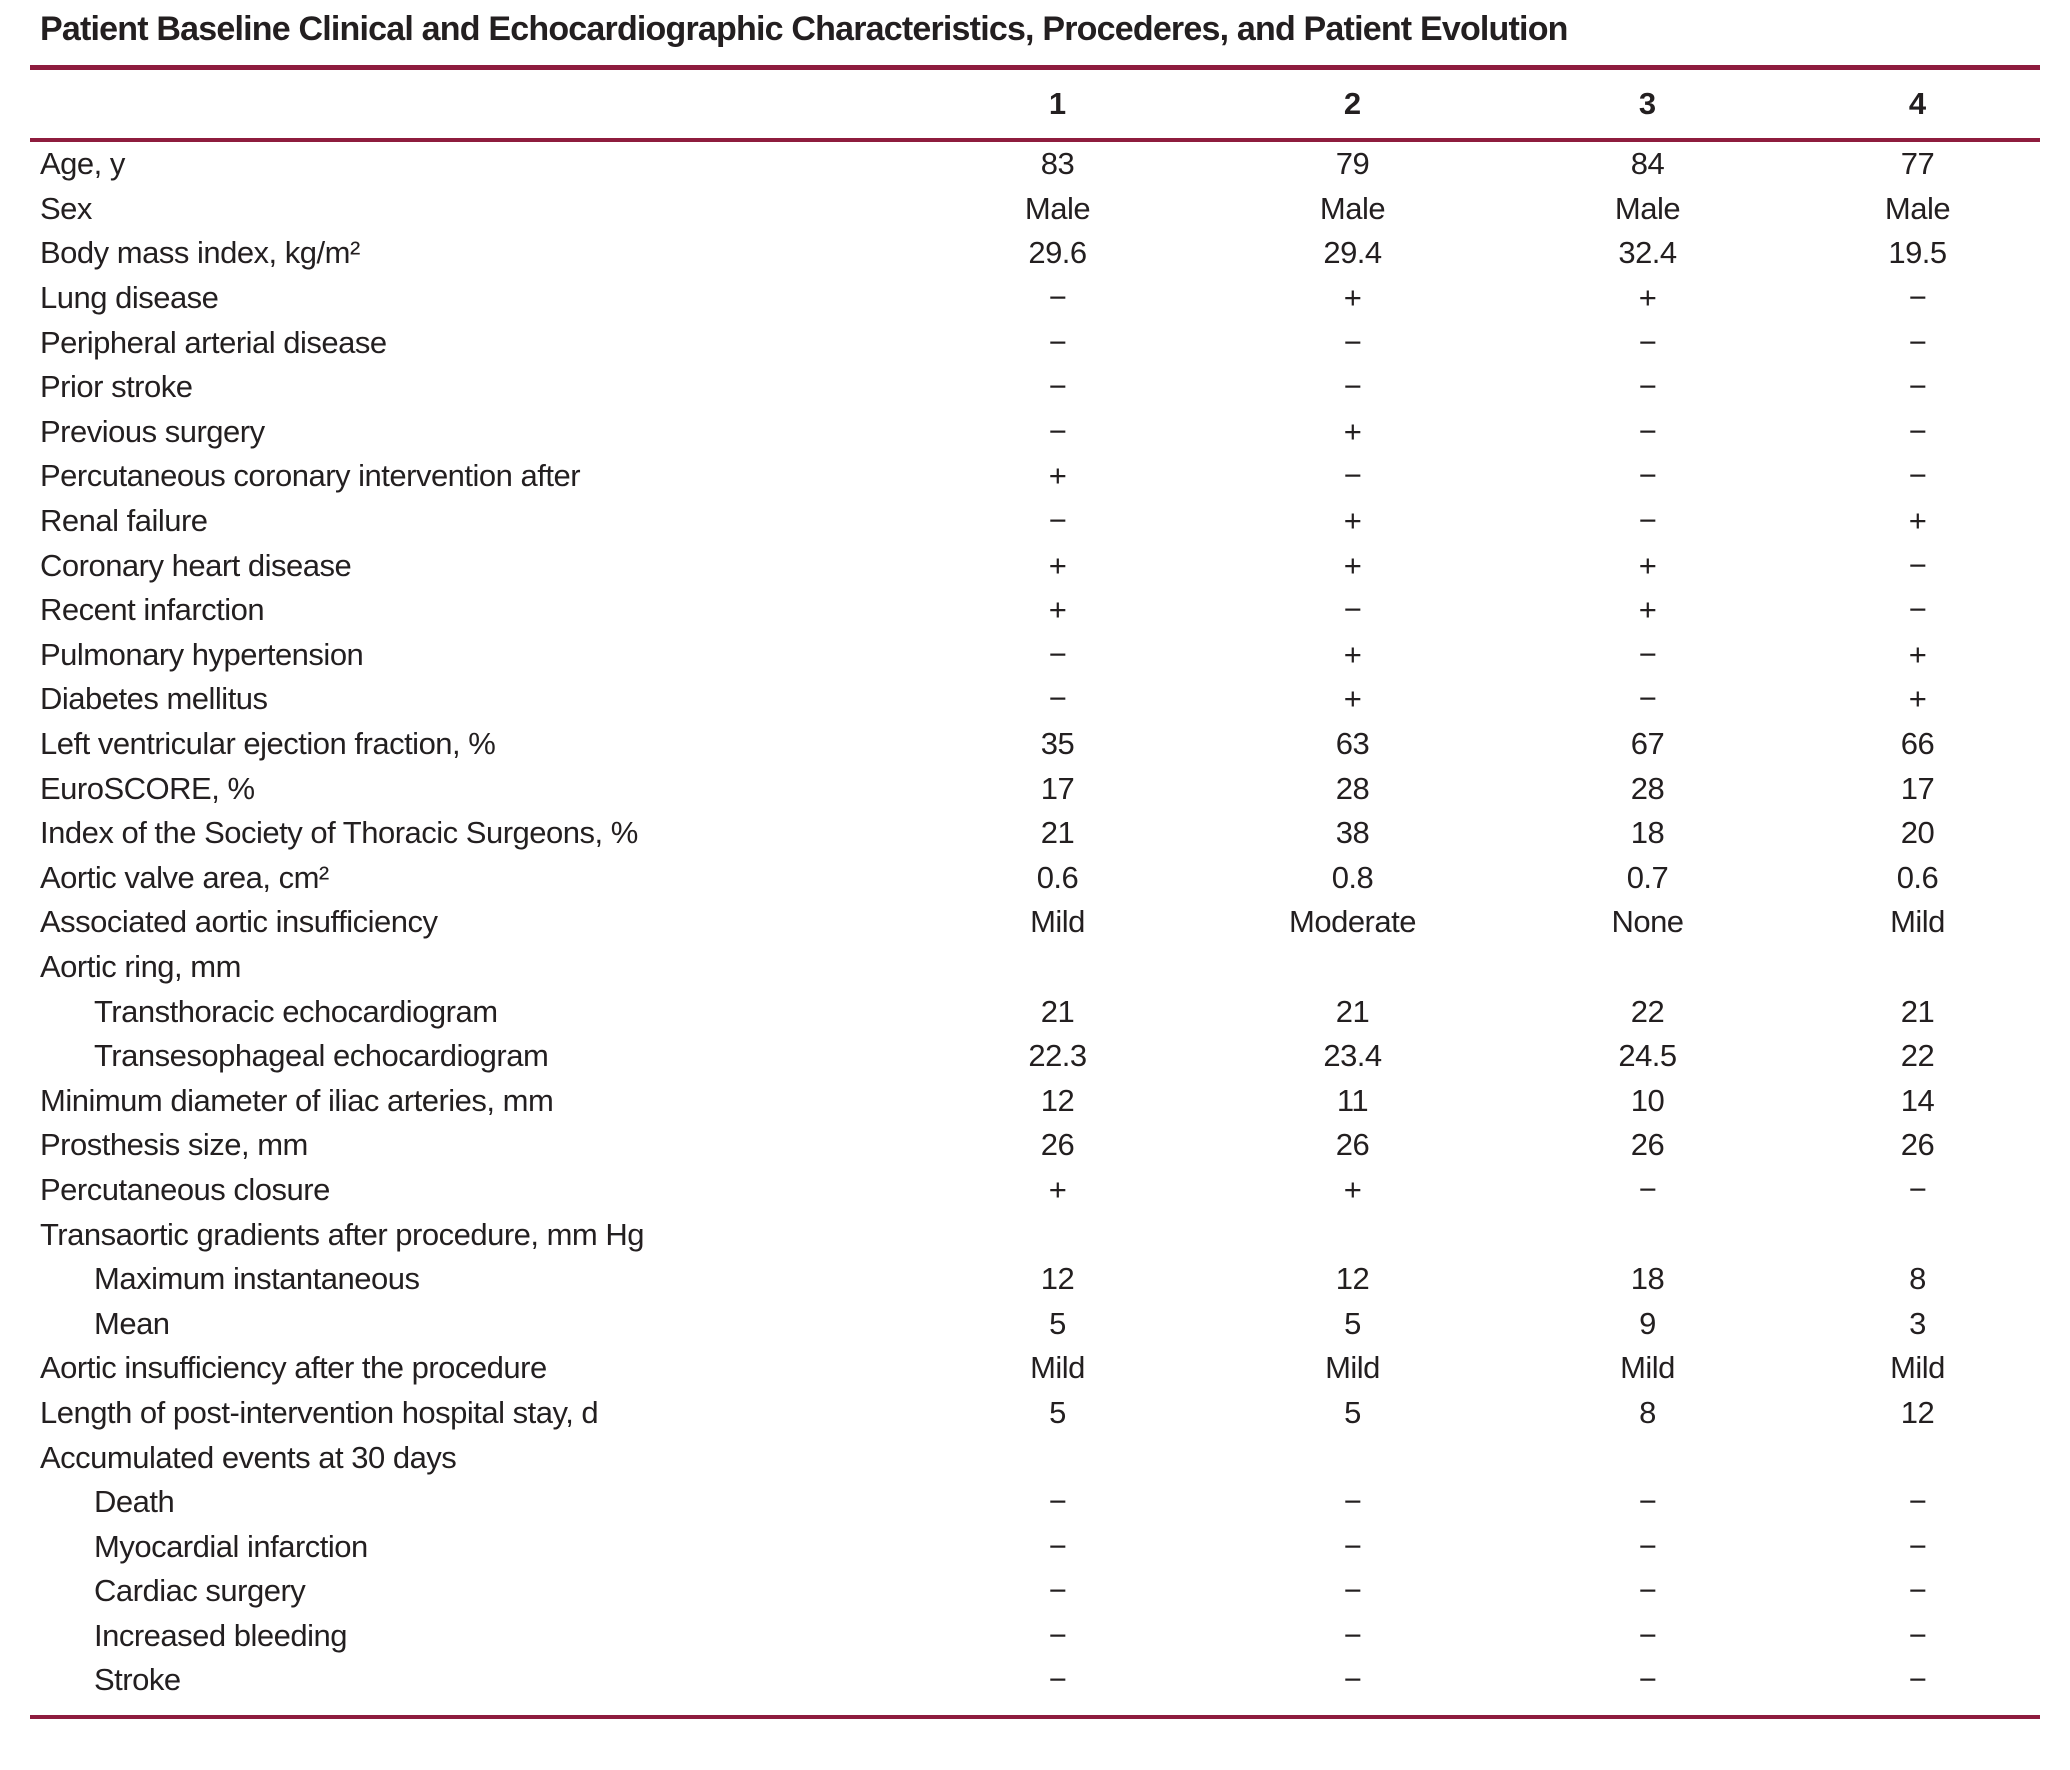 The width and height of the screenshot is (2070, 1770). What do you see at coordinates (116, 387) in the screenshot?
I see `row-label: Prior stroke` at bounding box center [116, 387].